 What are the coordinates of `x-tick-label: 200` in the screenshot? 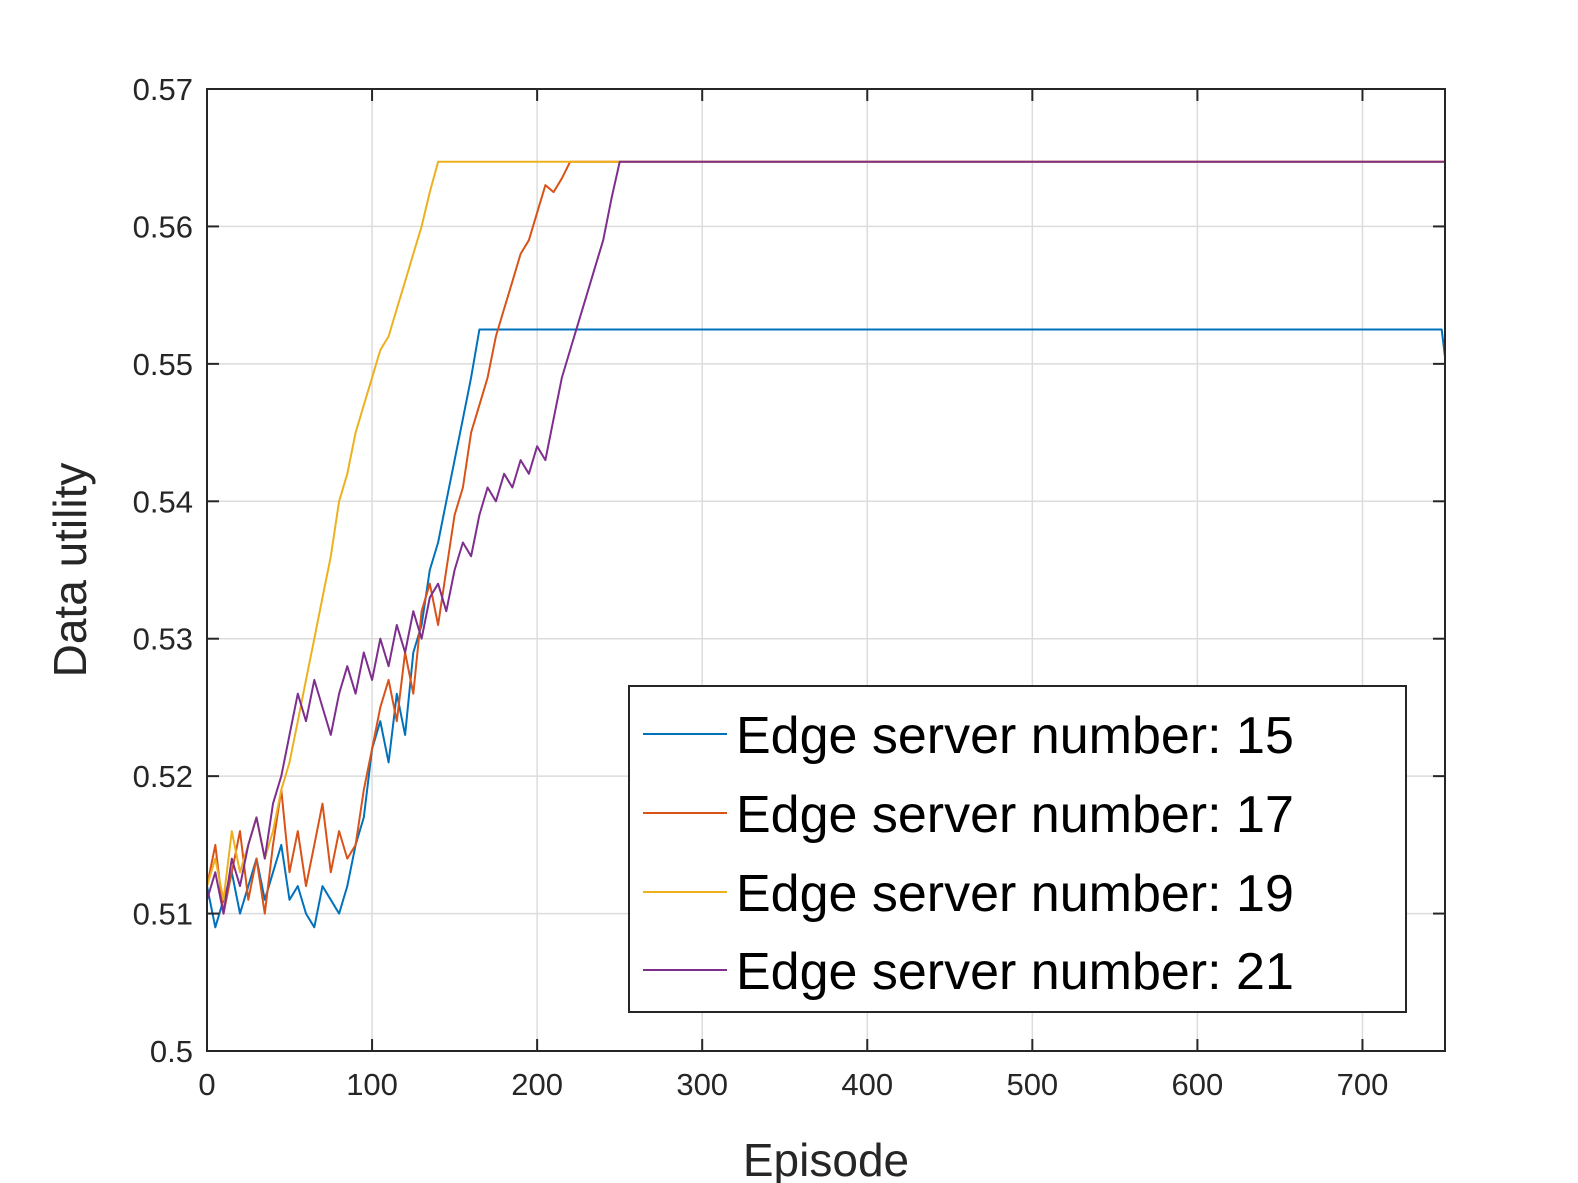 It's located at (537, 1084).